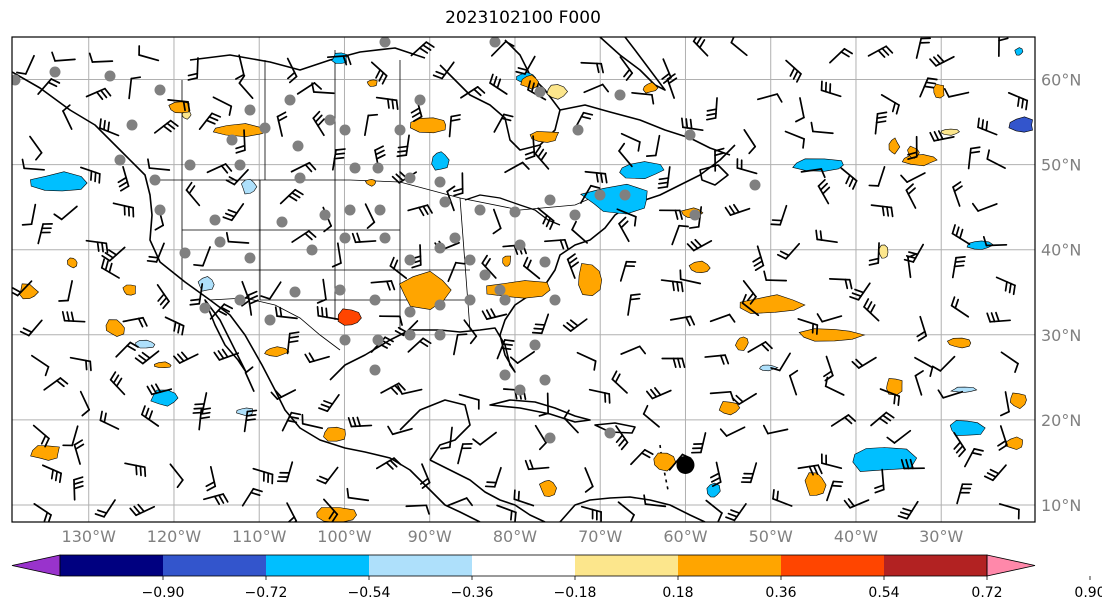 The image size is (1102, 613). What do you see at coordinates (369, 593) in the screenshot?
I see `colorbar-tick-label: −0.54` at bounding box center [369, 593].